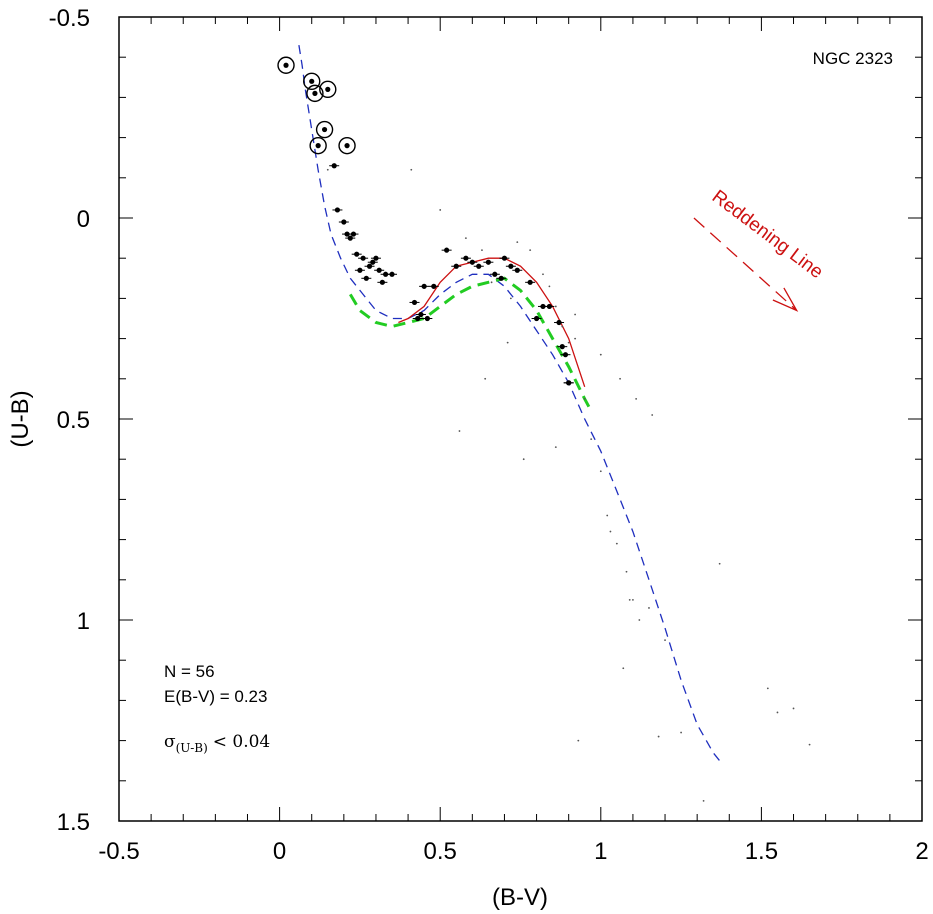  I want to click on chart-title: NGC 2323, so click(853, 58).